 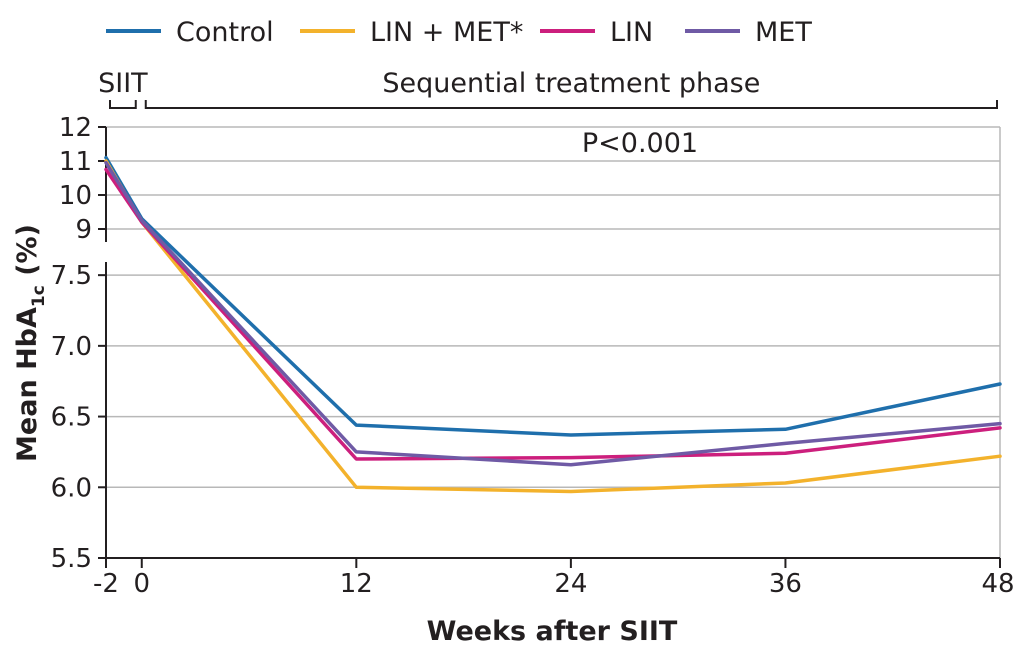 What do you see at coordinates (570, 584) in the screenshot?
I see `x-tick-label-4: 24` at bounding box center [570, 584].